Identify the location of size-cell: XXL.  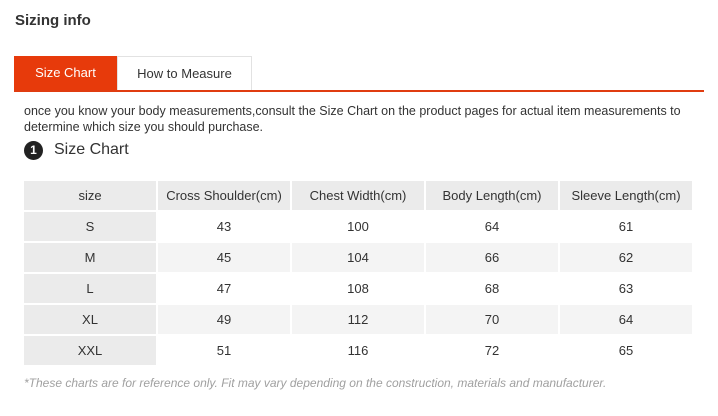
(90, 350).